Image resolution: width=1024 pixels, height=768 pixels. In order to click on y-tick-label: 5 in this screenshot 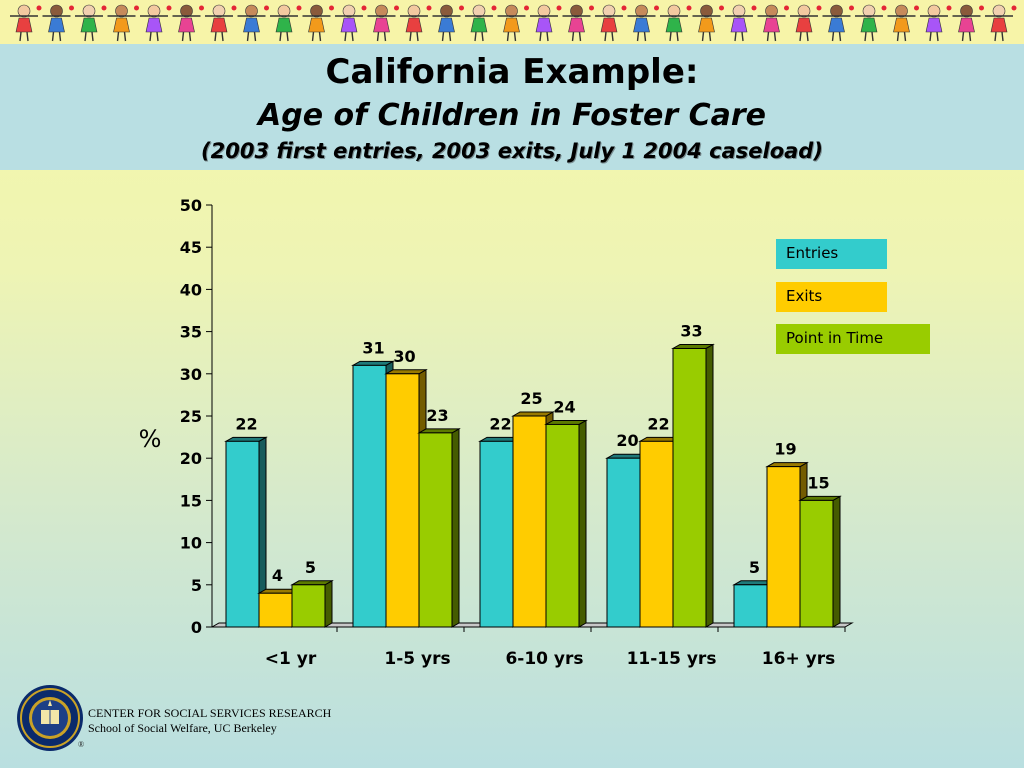, I will do `click(196, 585)`.